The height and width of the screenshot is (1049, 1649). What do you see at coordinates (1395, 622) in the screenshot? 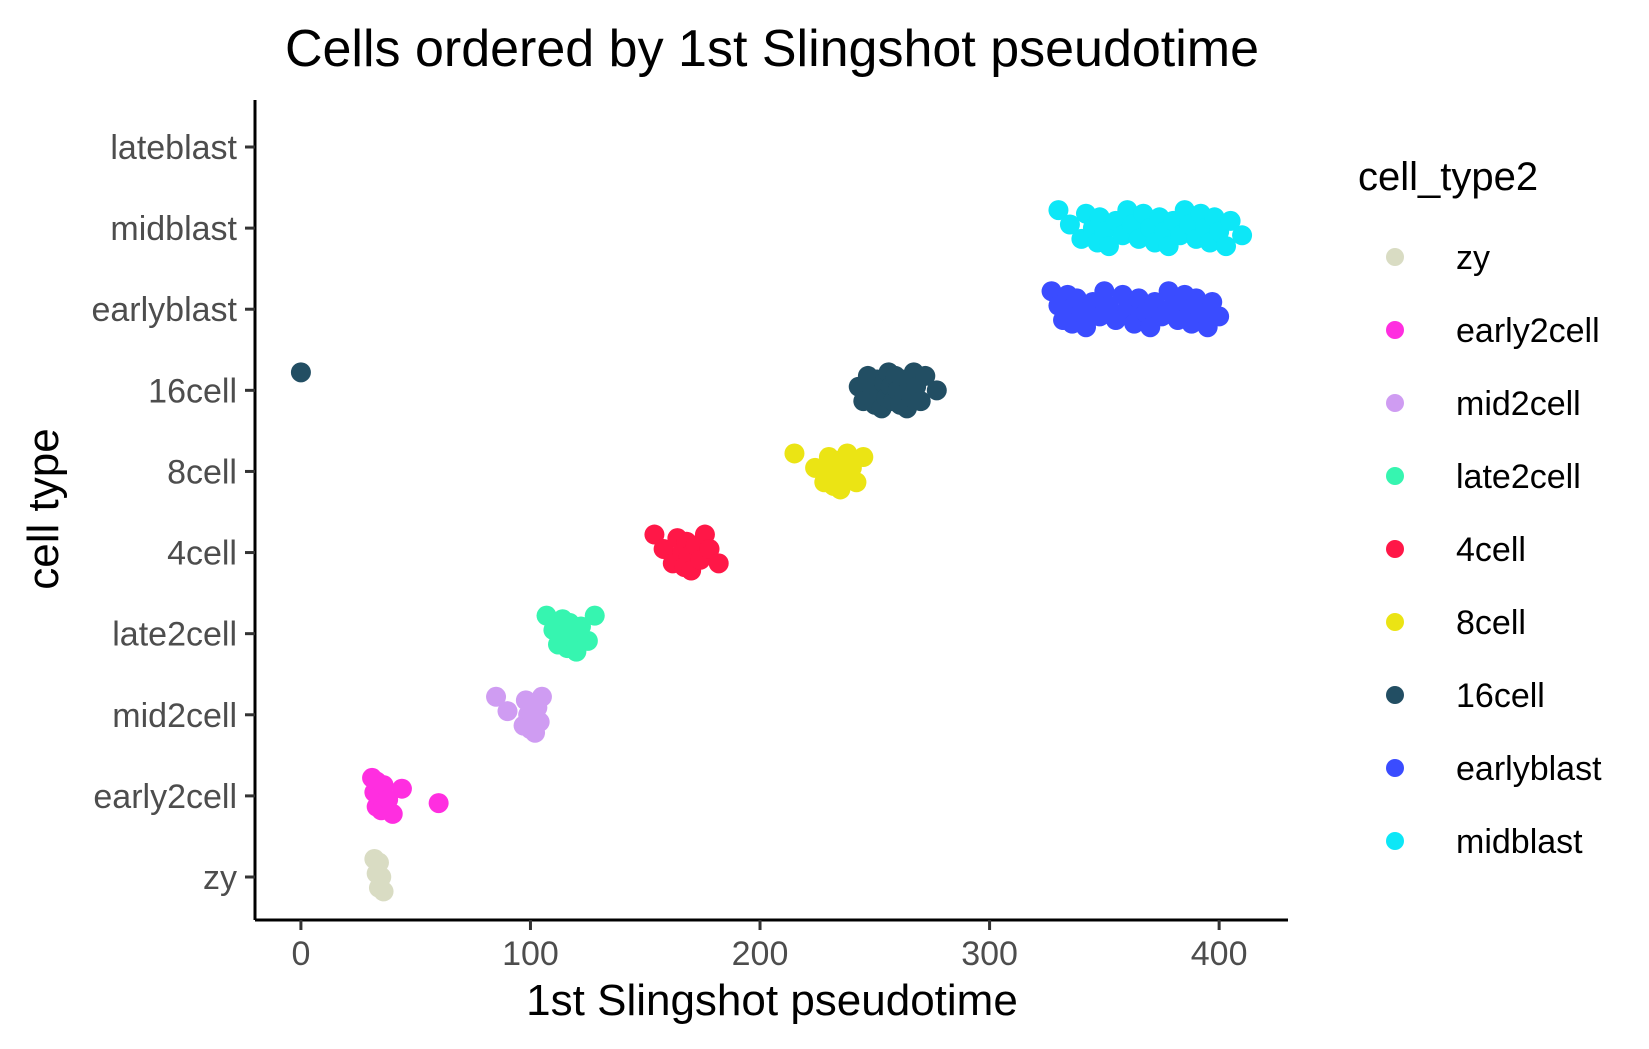
I see `legend-swatch-8cell` at bounding box center [1395, 622].